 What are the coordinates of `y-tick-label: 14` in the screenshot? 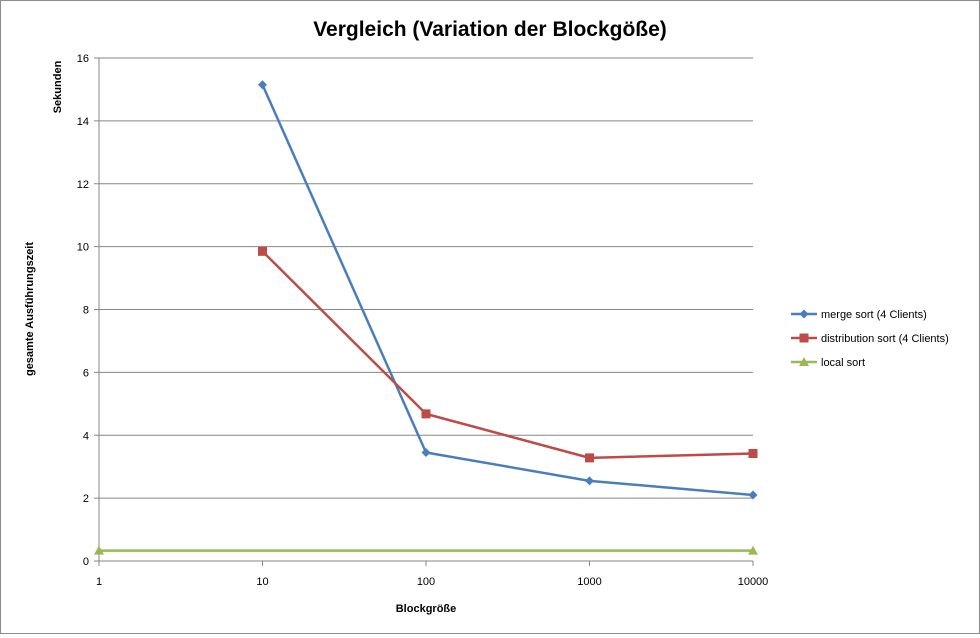 It's located at (83, 122).